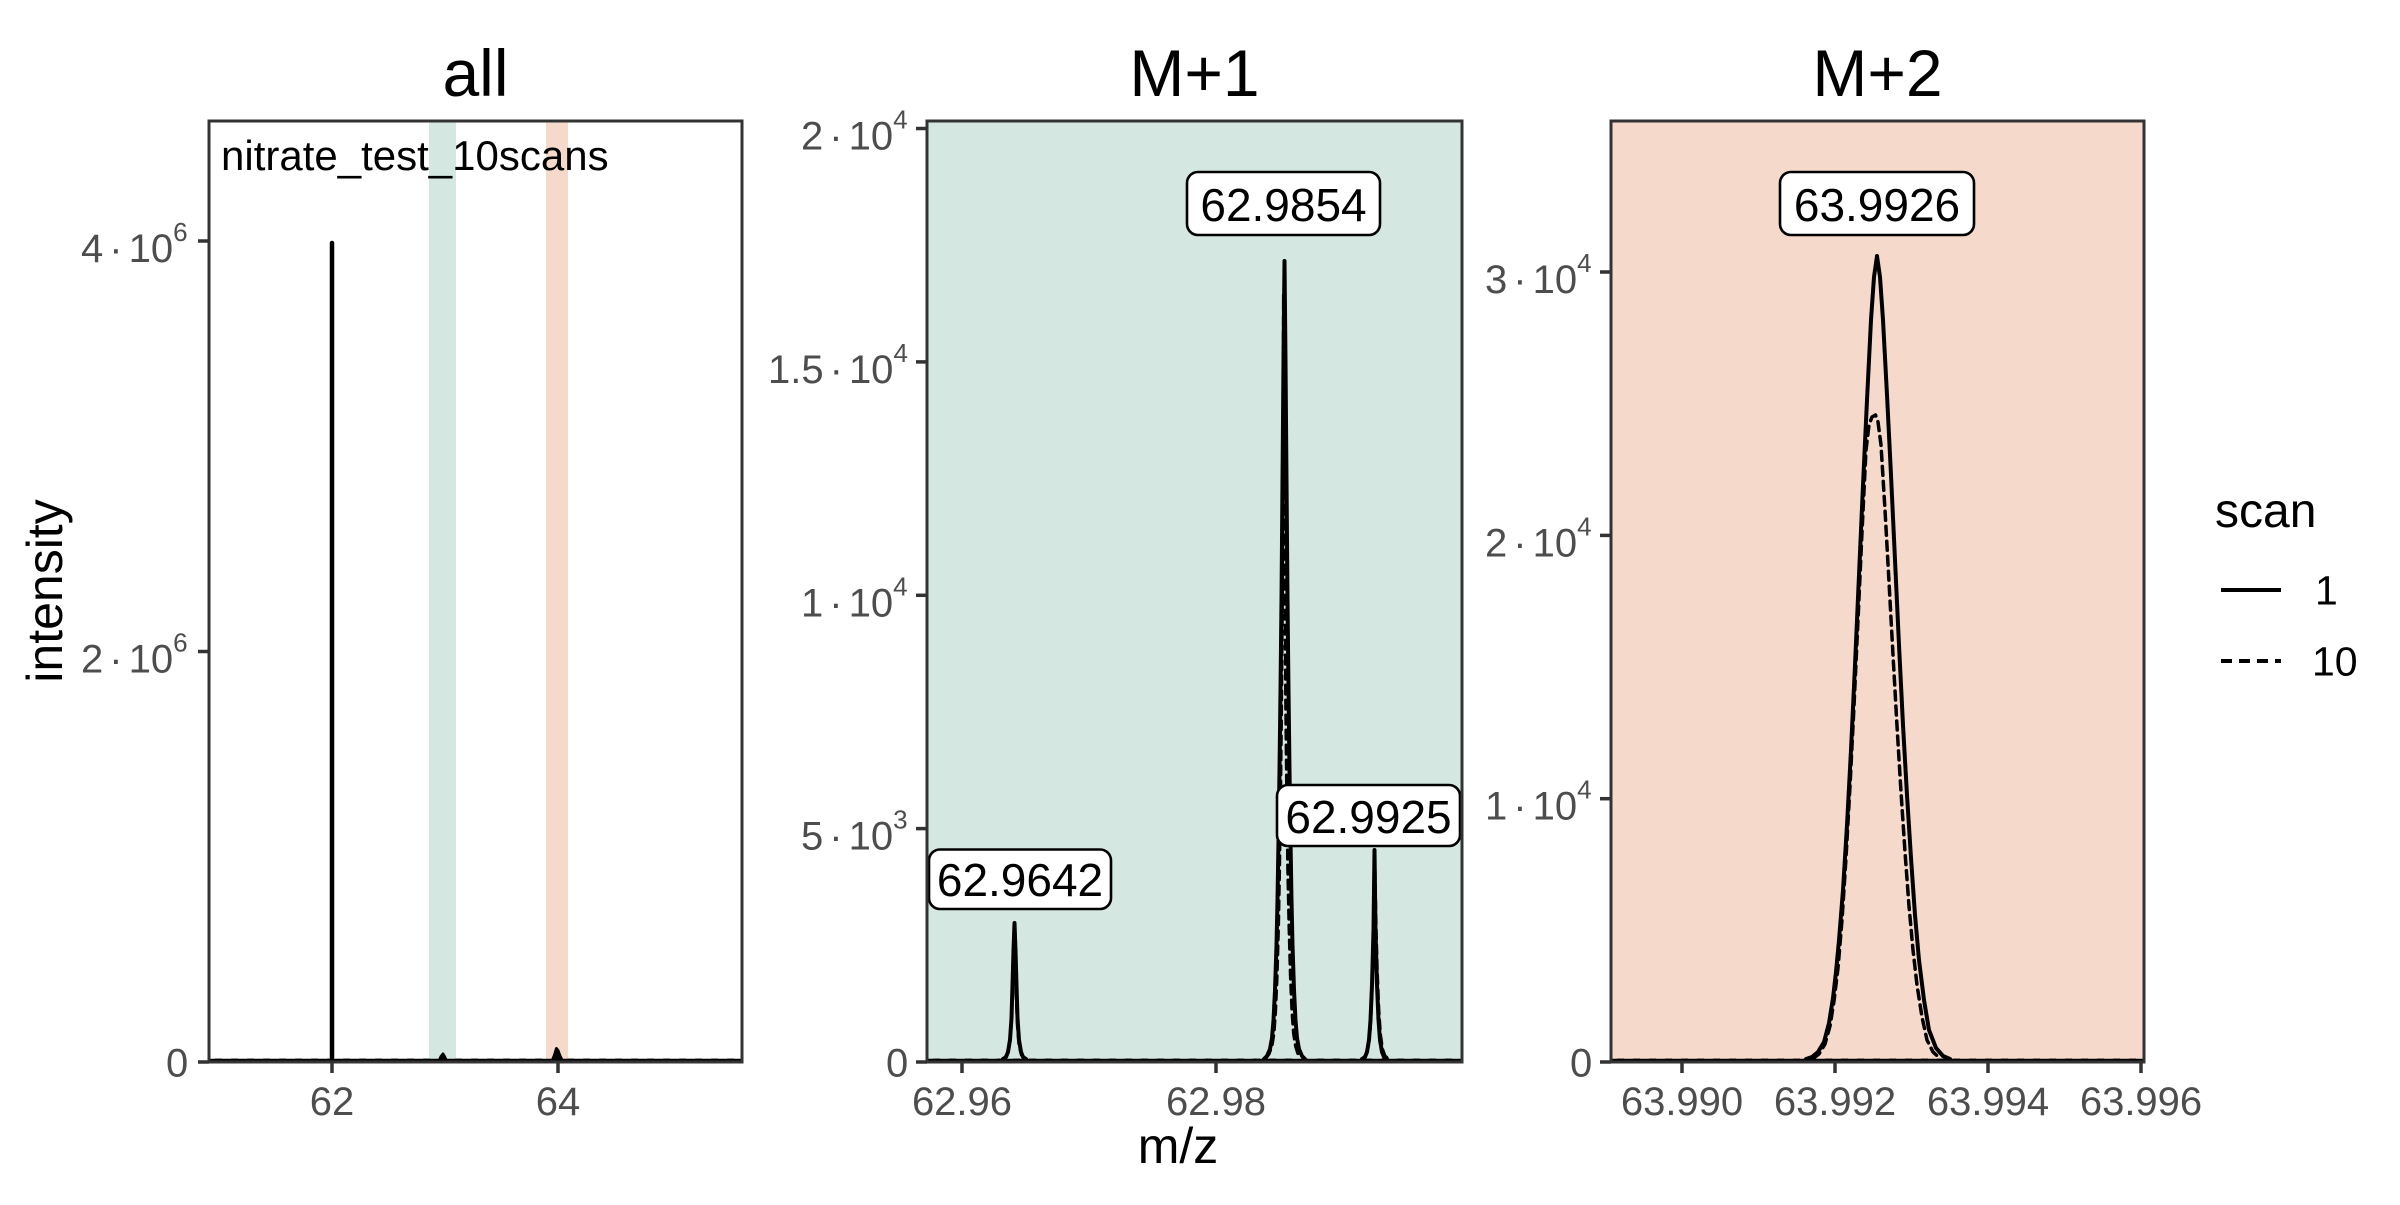  What do you see at coordinates (2265, 511) in the screenshot?
I see `svg-text: scan` at bounding box center [2265, 511].